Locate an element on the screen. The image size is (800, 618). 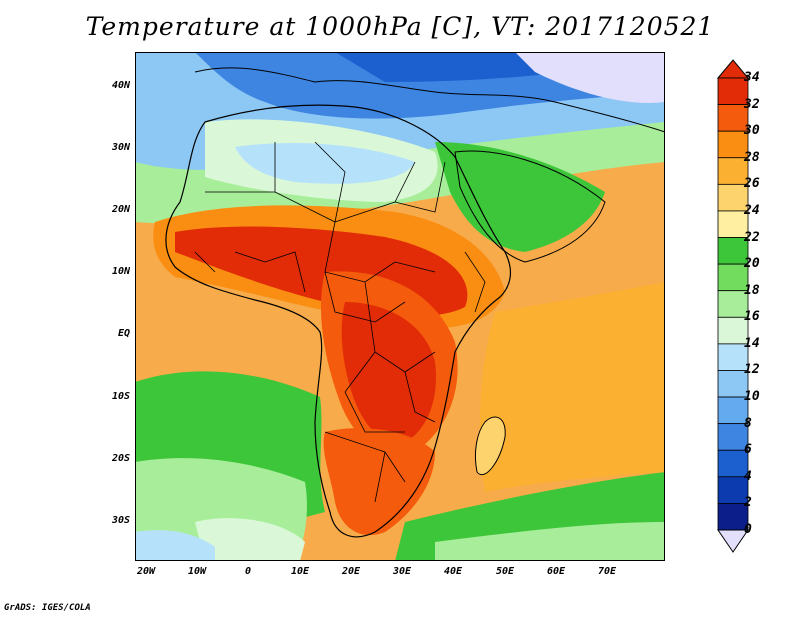
colorbar-tick-label: 32 is located at coordinates (752, 104).